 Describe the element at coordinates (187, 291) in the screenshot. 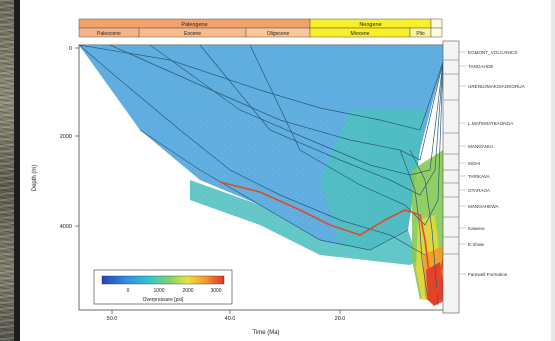

I see `colorbar-tick-label: 2000` at that location.